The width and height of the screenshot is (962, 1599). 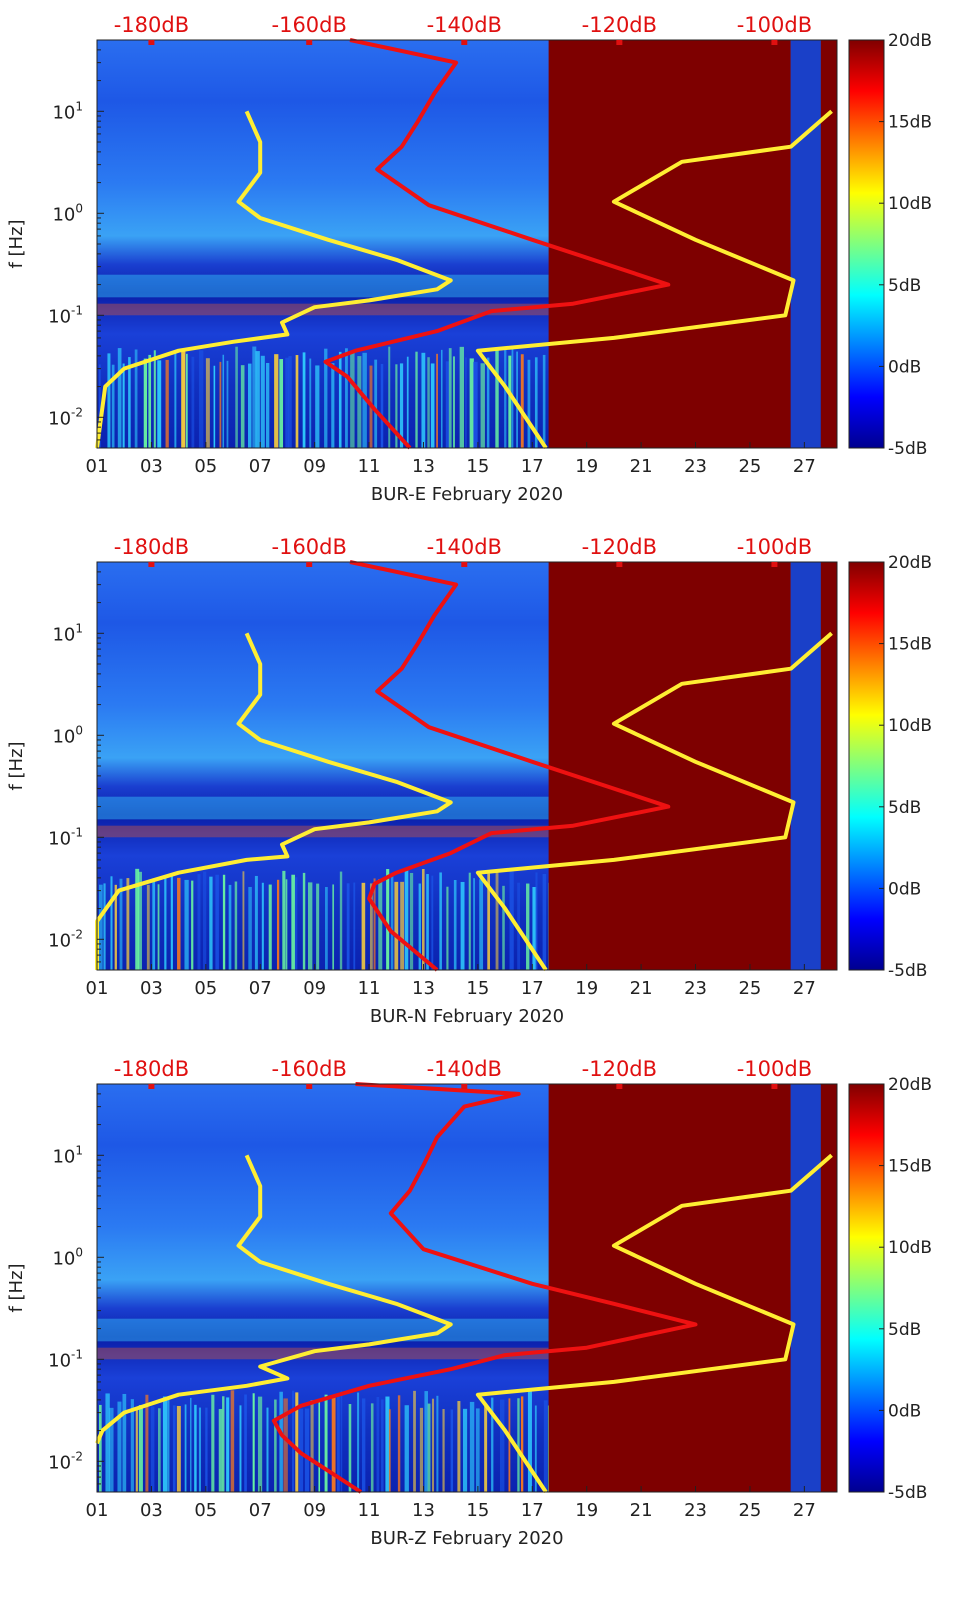 What do you see at coordinates (910, 1167) in the screenshot?
I see `colorbar-tick-label: 15dB` at bounding box center [910, 1167].